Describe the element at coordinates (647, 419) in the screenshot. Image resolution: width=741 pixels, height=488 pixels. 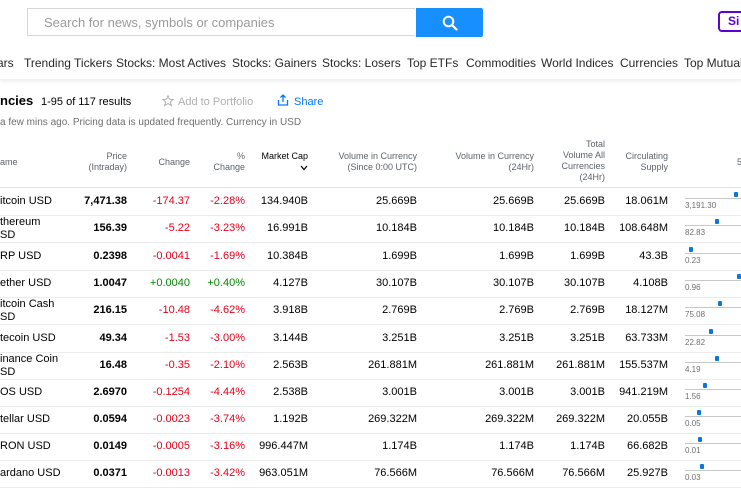
I see `cell-circulating-supply: 20.055B` at that location.